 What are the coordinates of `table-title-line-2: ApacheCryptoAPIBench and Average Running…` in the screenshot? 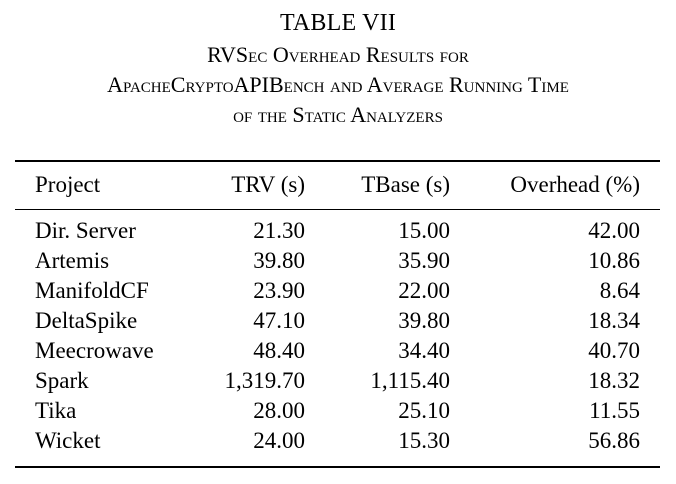 It's located at (338, 84).